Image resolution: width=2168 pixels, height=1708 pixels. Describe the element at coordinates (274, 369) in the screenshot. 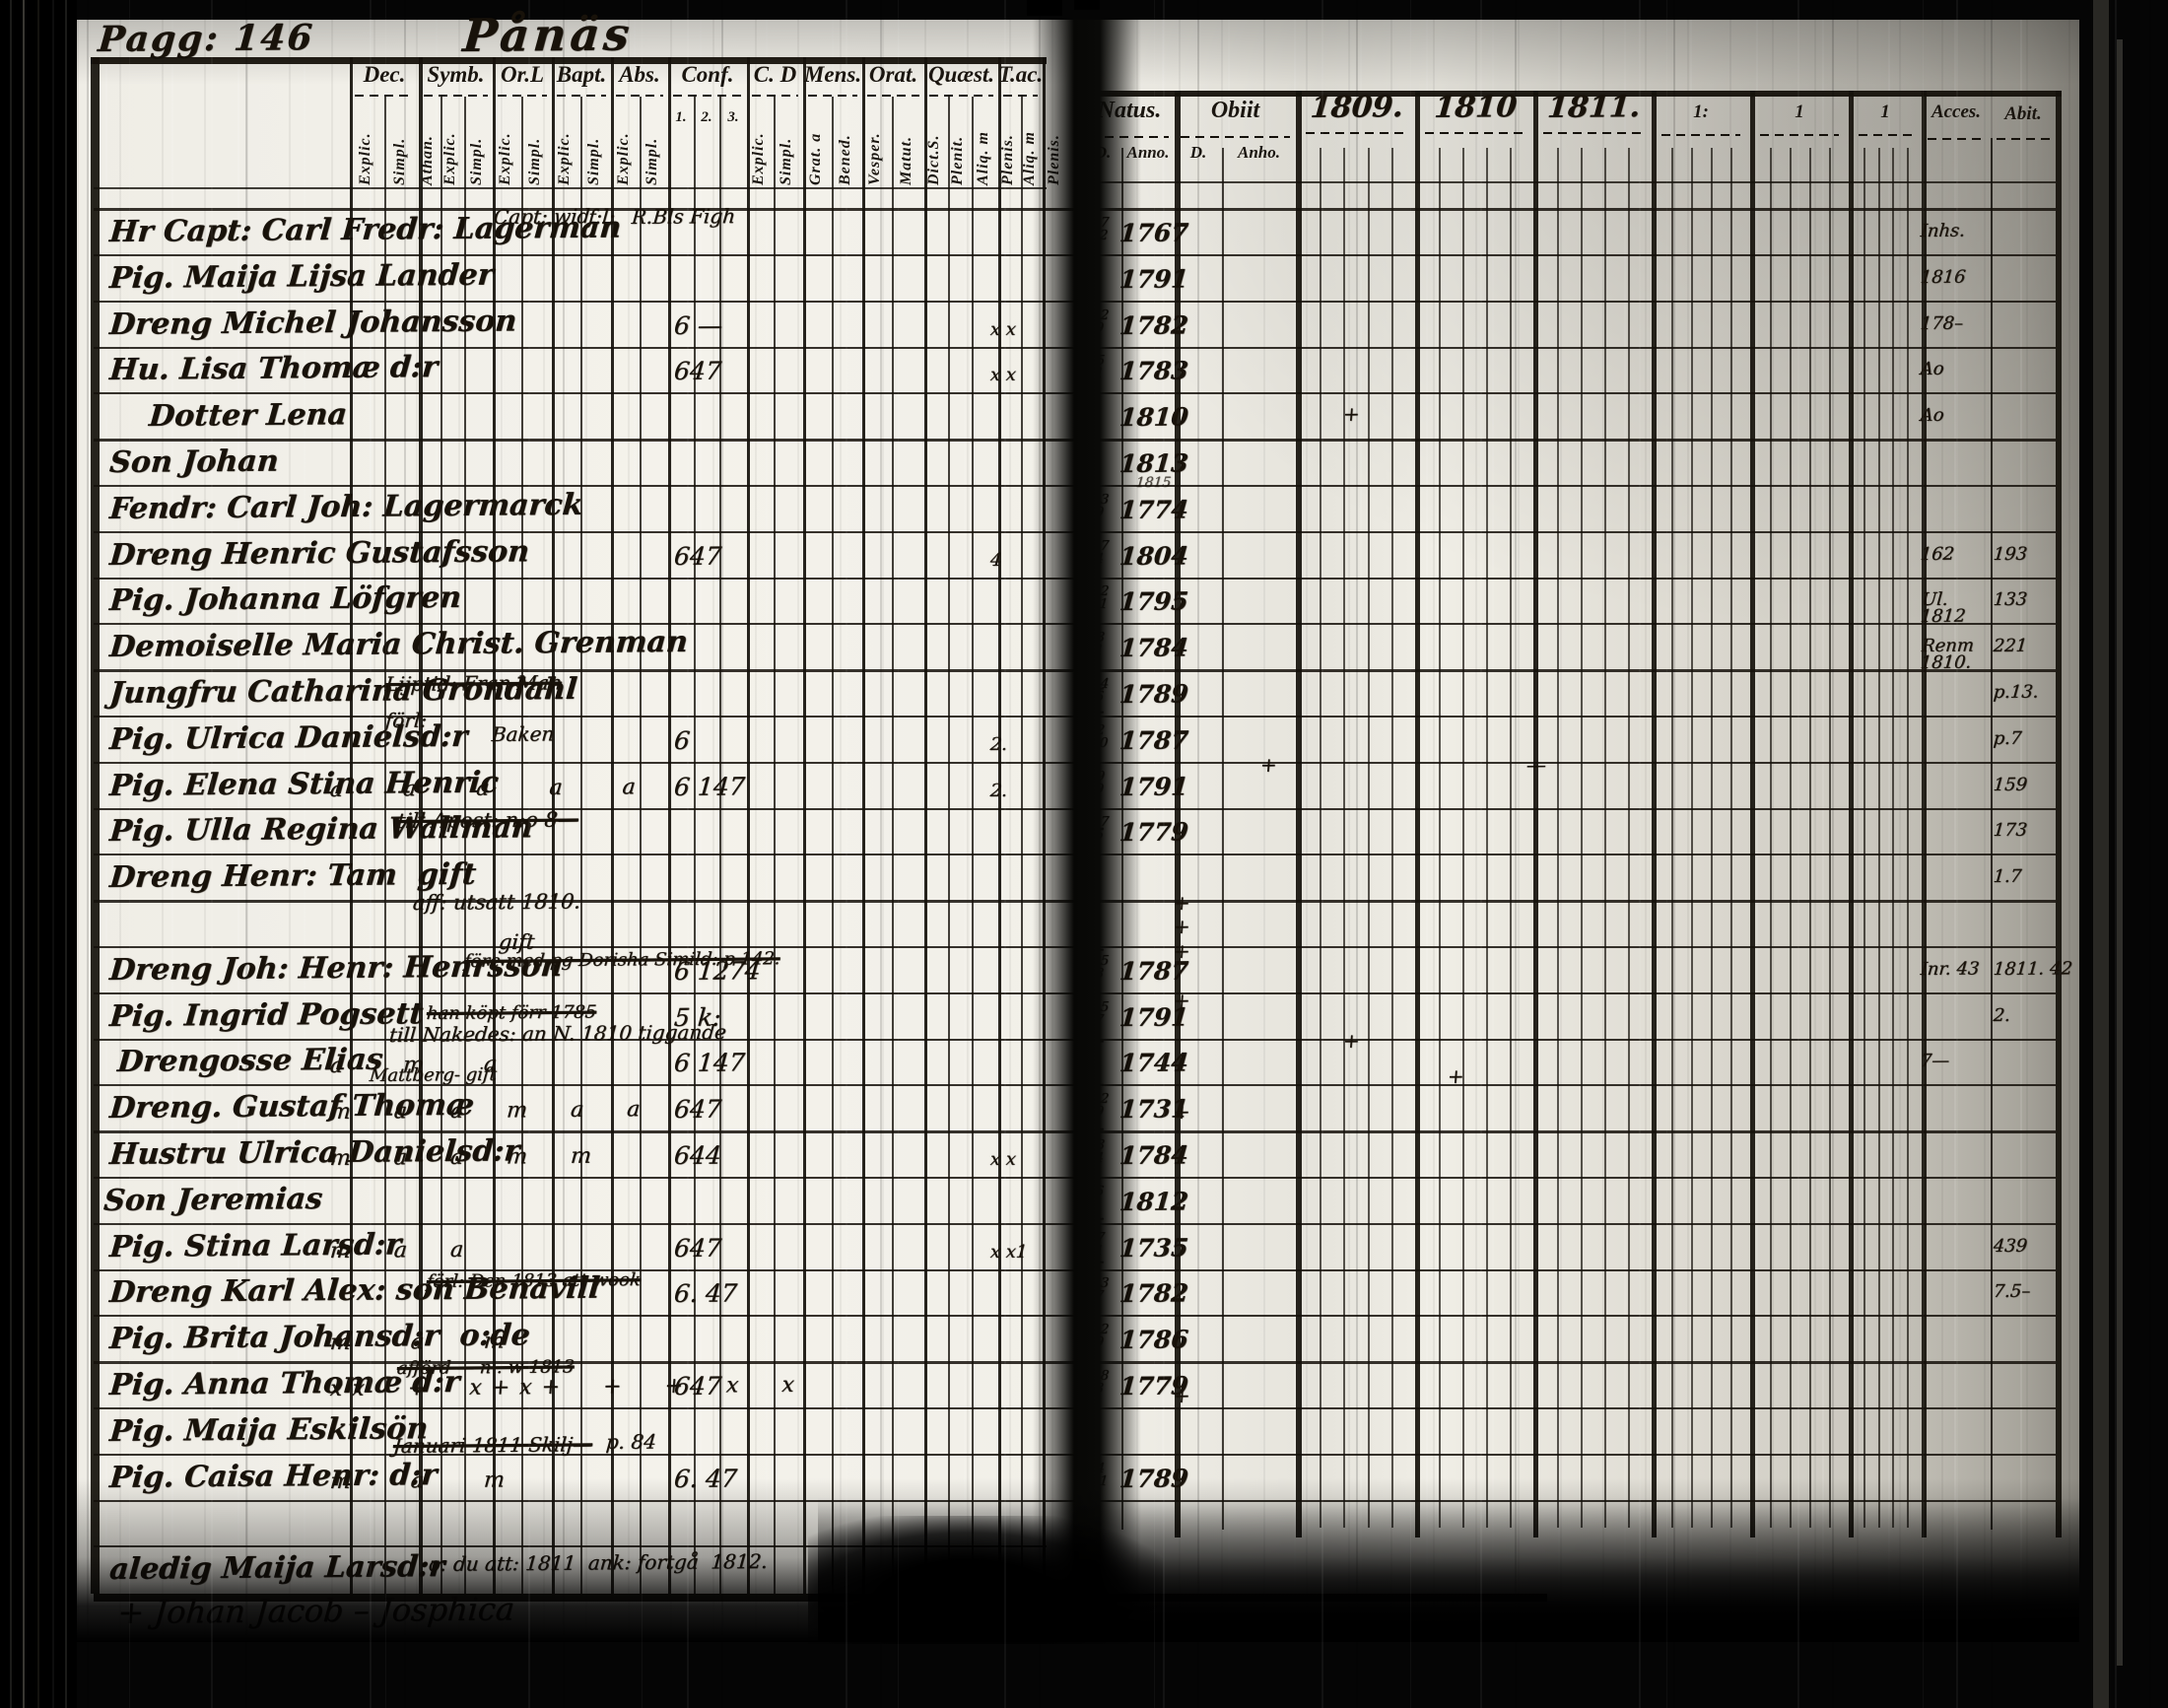

I see `row-name: Hu. Lisa Thomæ d:r` at that location.